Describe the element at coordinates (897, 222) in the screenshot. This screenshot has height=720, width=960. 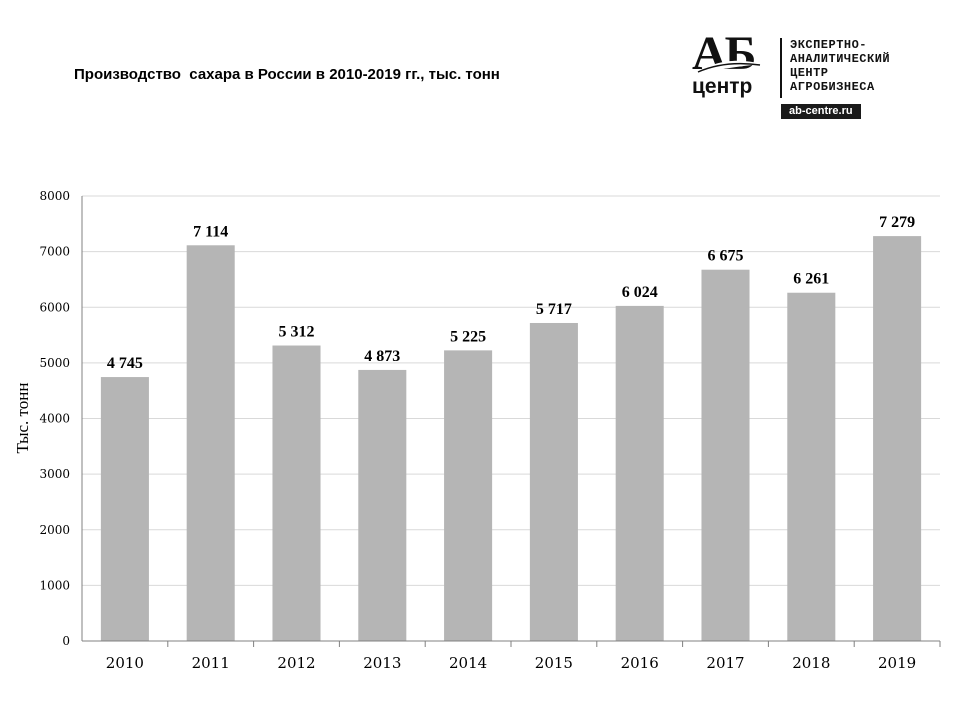
I see `data-label: 7 279` at that location.